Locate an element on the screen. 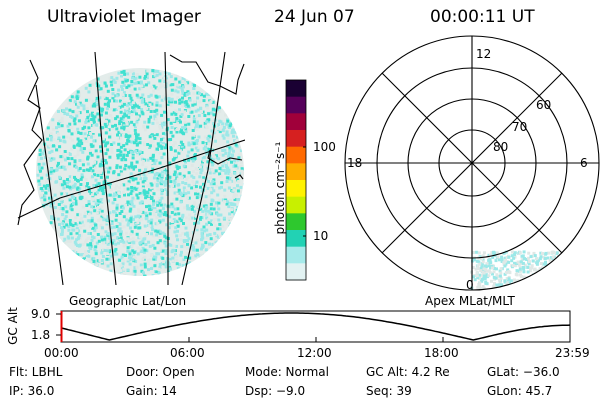 The width and height of the screenshot is (600, 400). altitude-xtick-label: 18:00 is located at coordinates (441, 353).